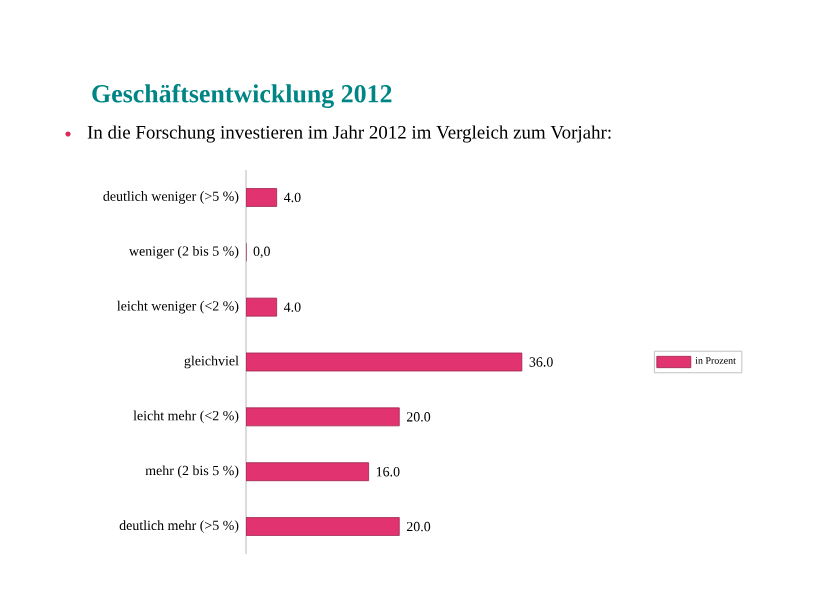 The image size is (840, 598). I want to click on chart-subtitle: In die Forschung investieren im Jahr 2012 im Vergleich zum Vorjahr:, so click(349, 134).